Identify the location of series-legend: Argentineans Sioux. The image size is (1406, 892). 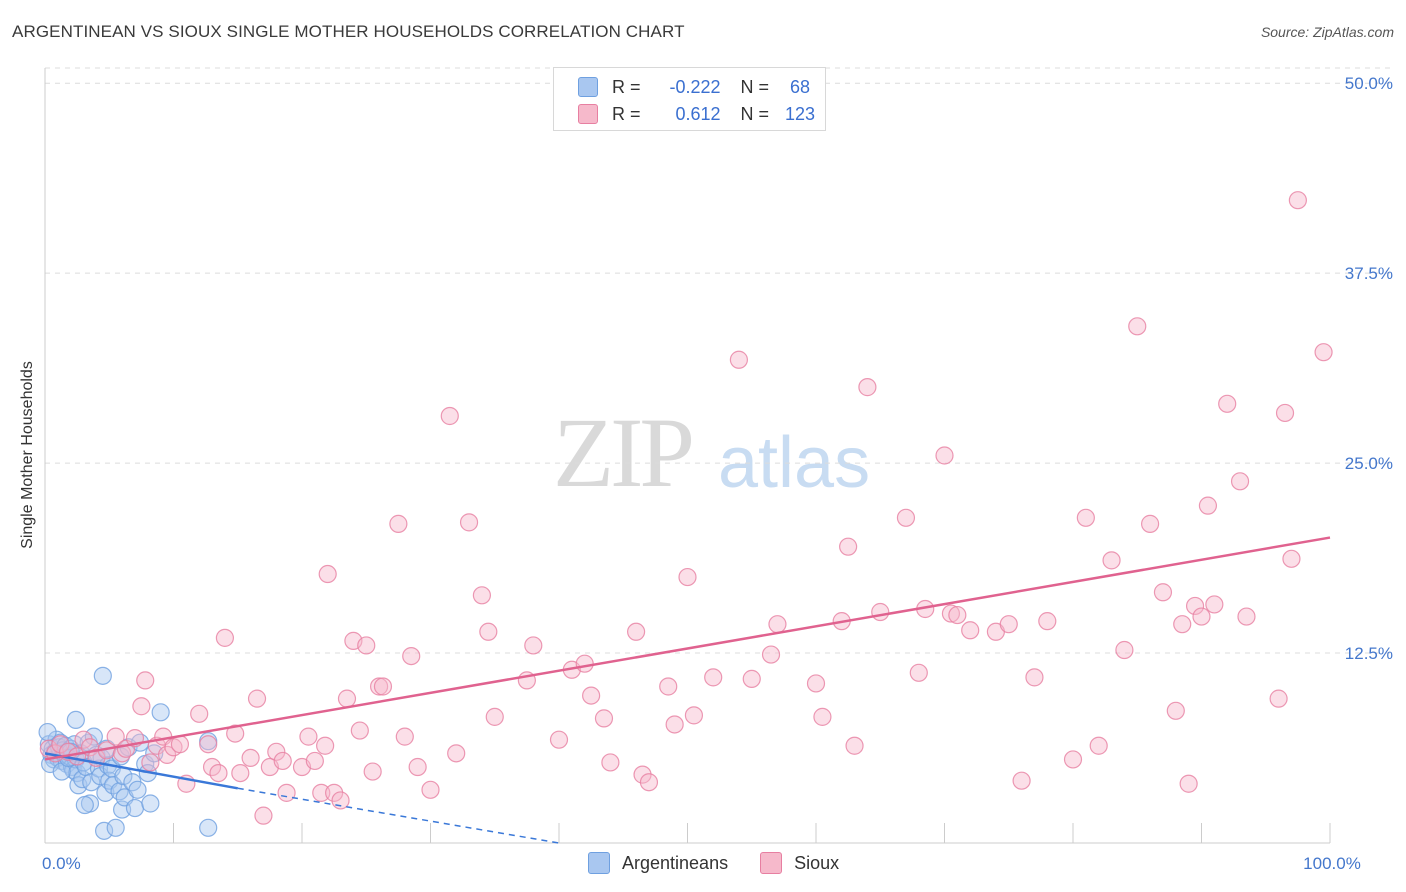
(729, 863).